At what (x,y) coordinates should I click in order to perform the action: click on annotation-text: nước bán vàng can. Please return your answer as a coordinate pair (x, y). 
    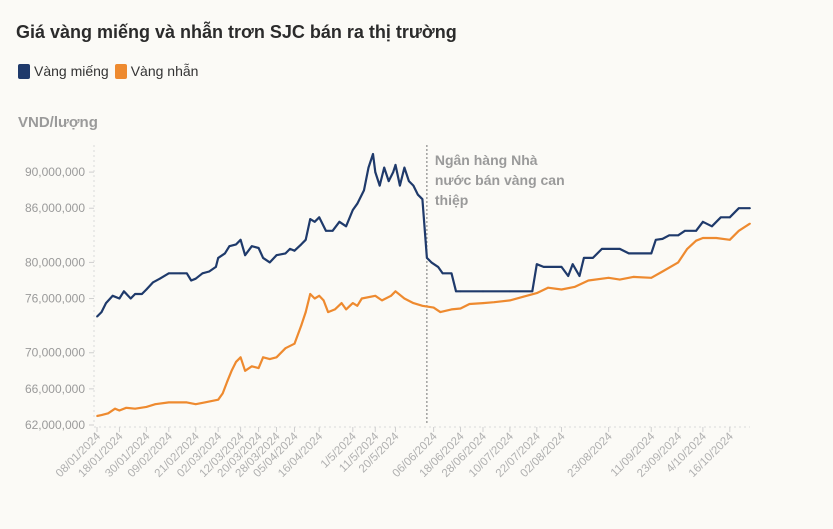
    Looking at the image, I should click on (500, 180).